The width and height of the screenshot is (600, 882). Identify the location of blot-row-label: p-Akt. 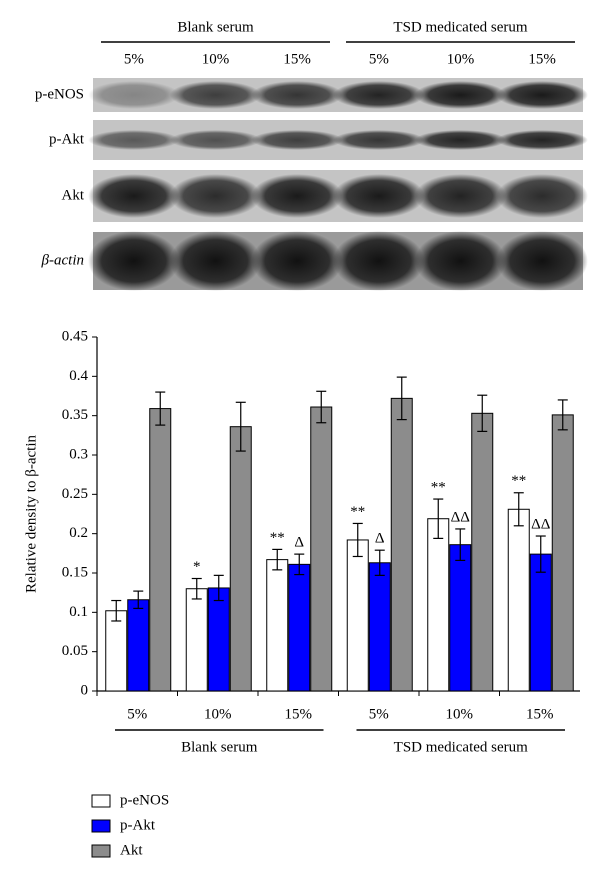
(67, 139).